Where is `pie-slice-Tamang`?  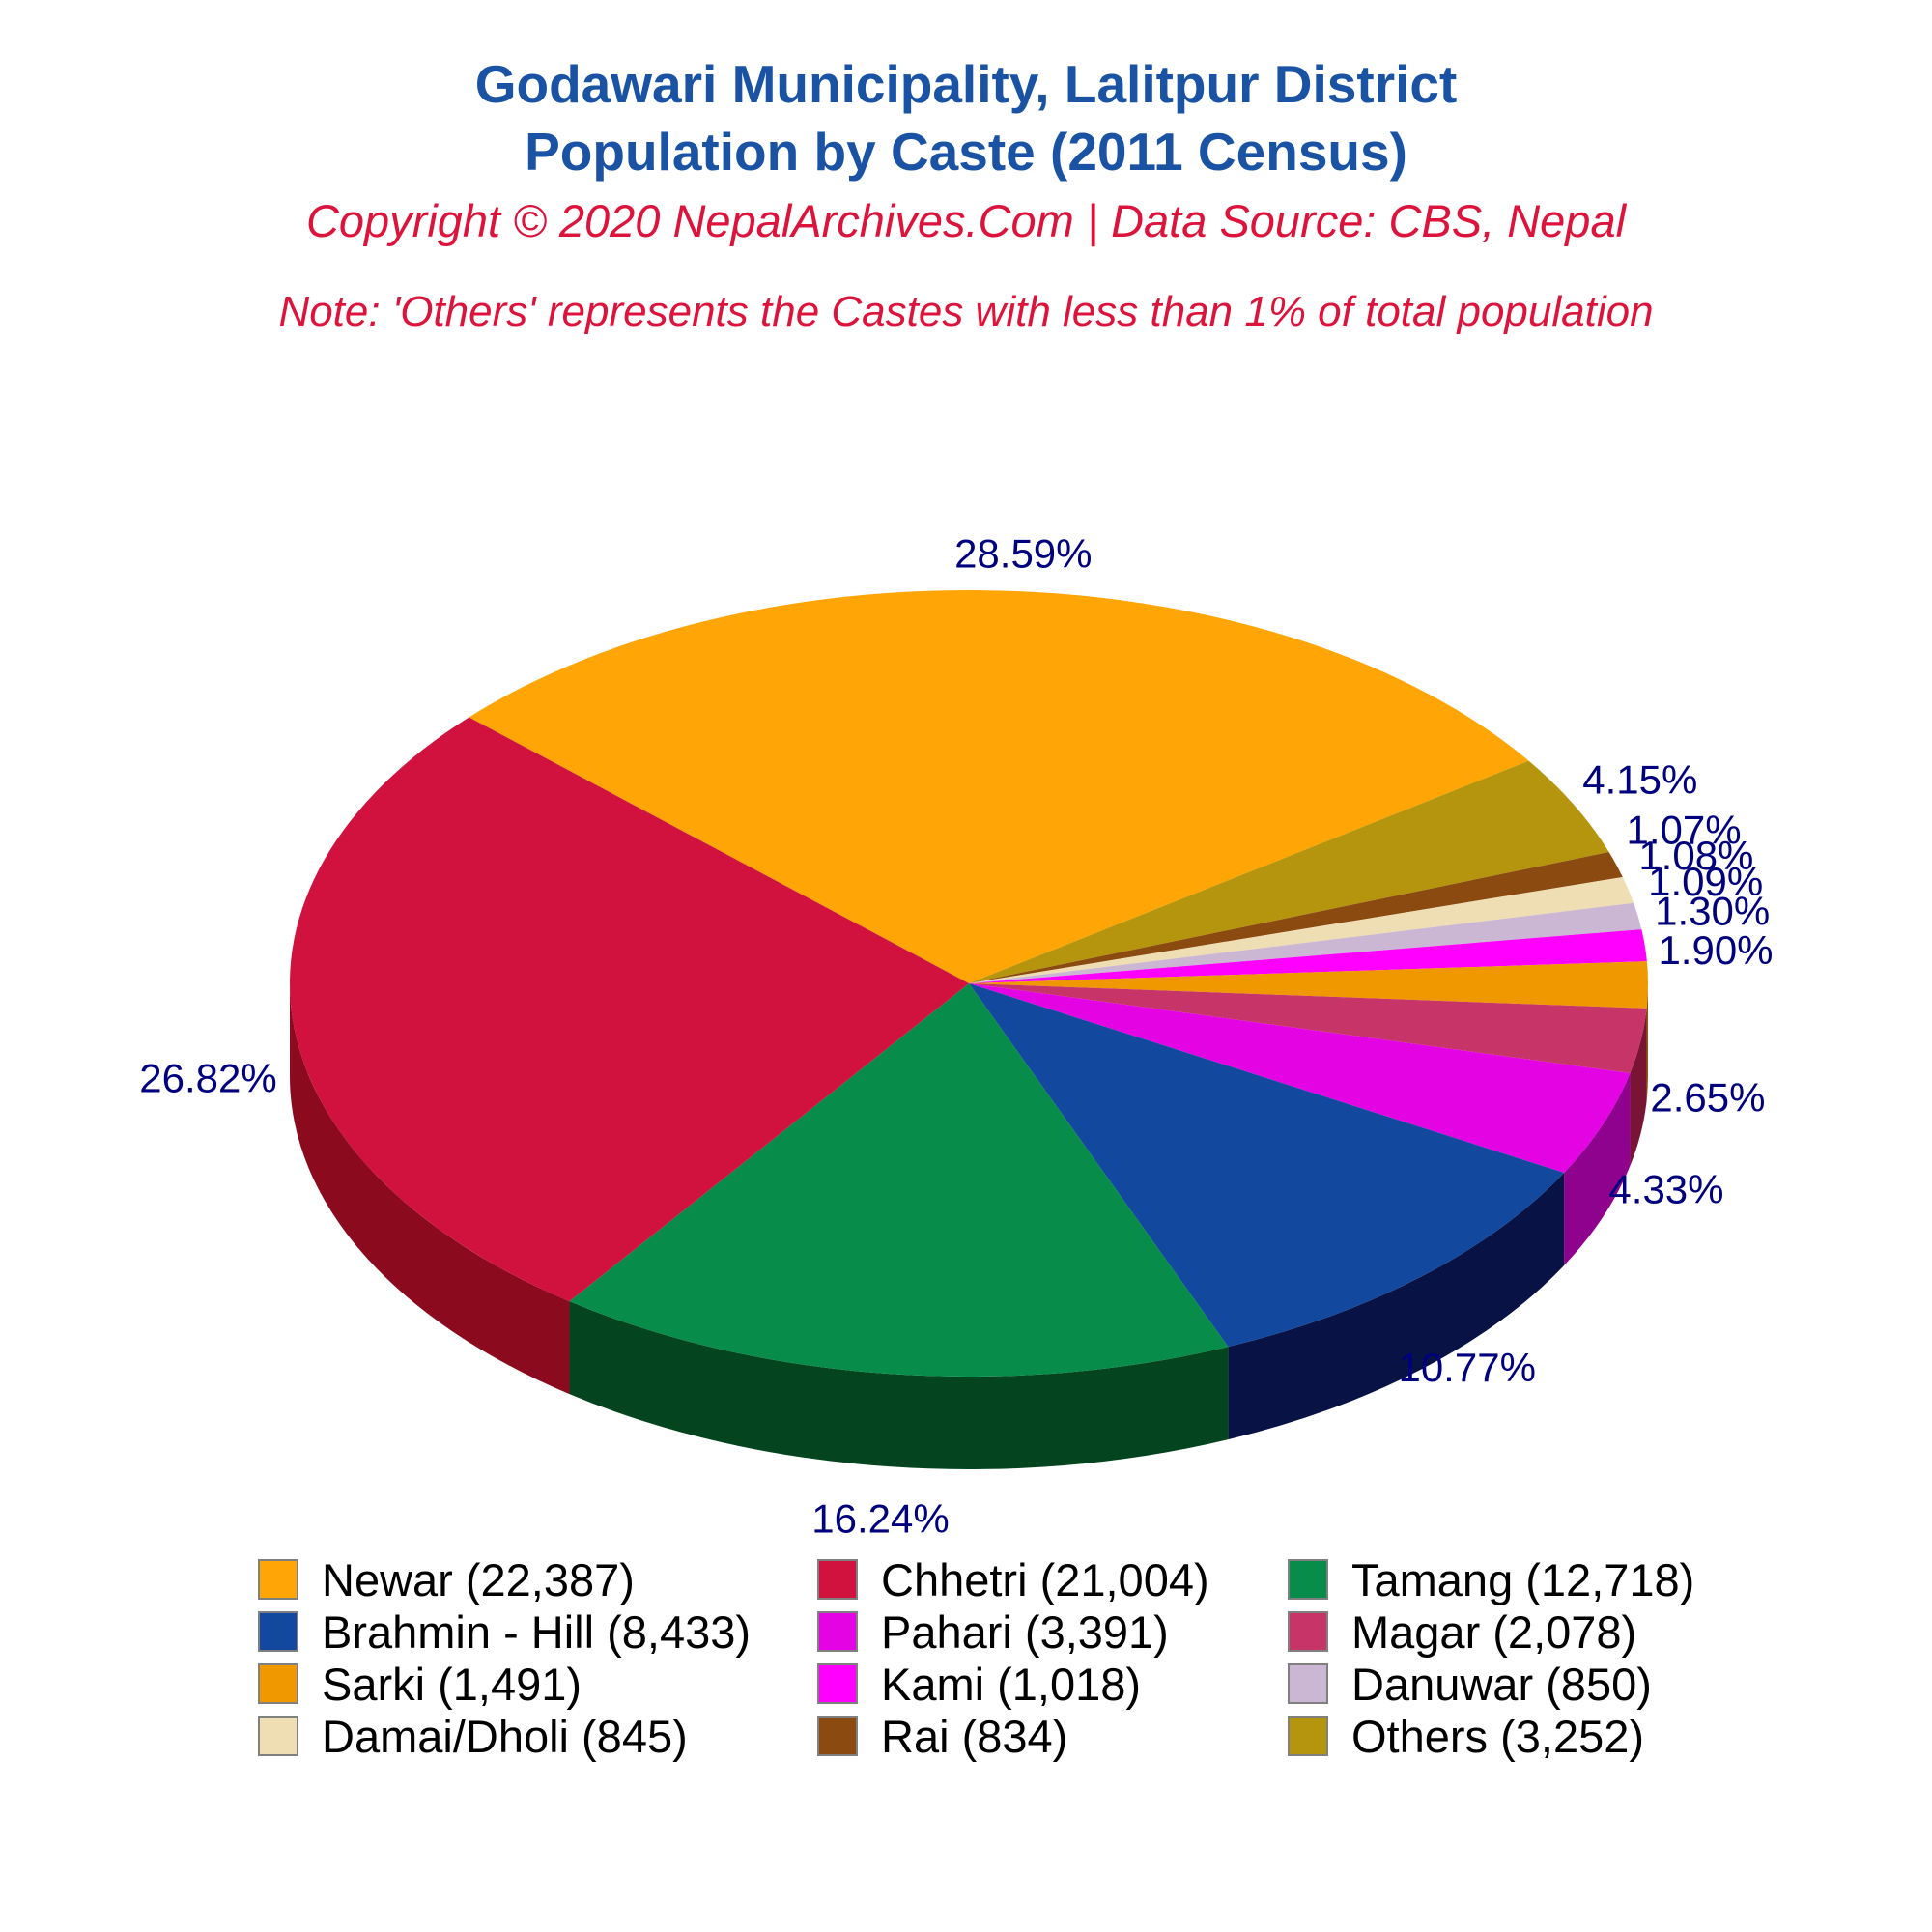
pie-slice-Tamang is located at coordinates (899, 1180).